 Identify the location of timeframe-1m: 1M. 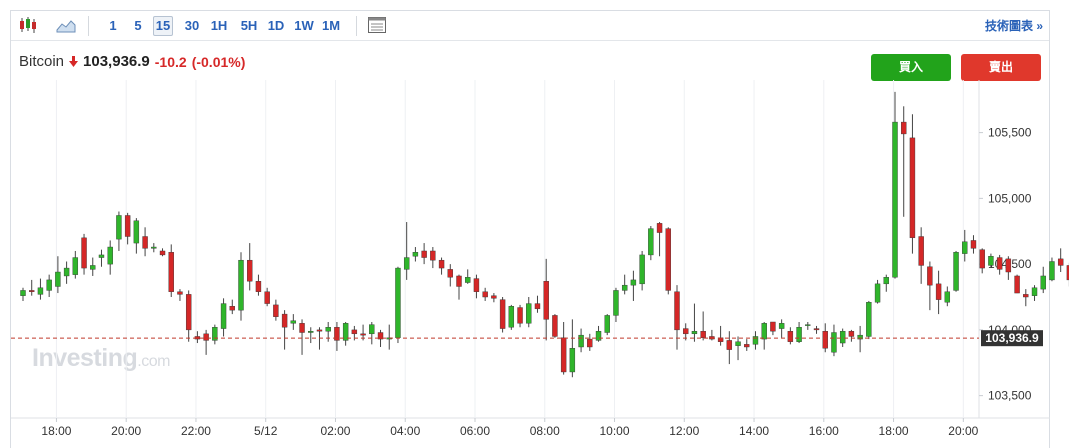
(331, 25).